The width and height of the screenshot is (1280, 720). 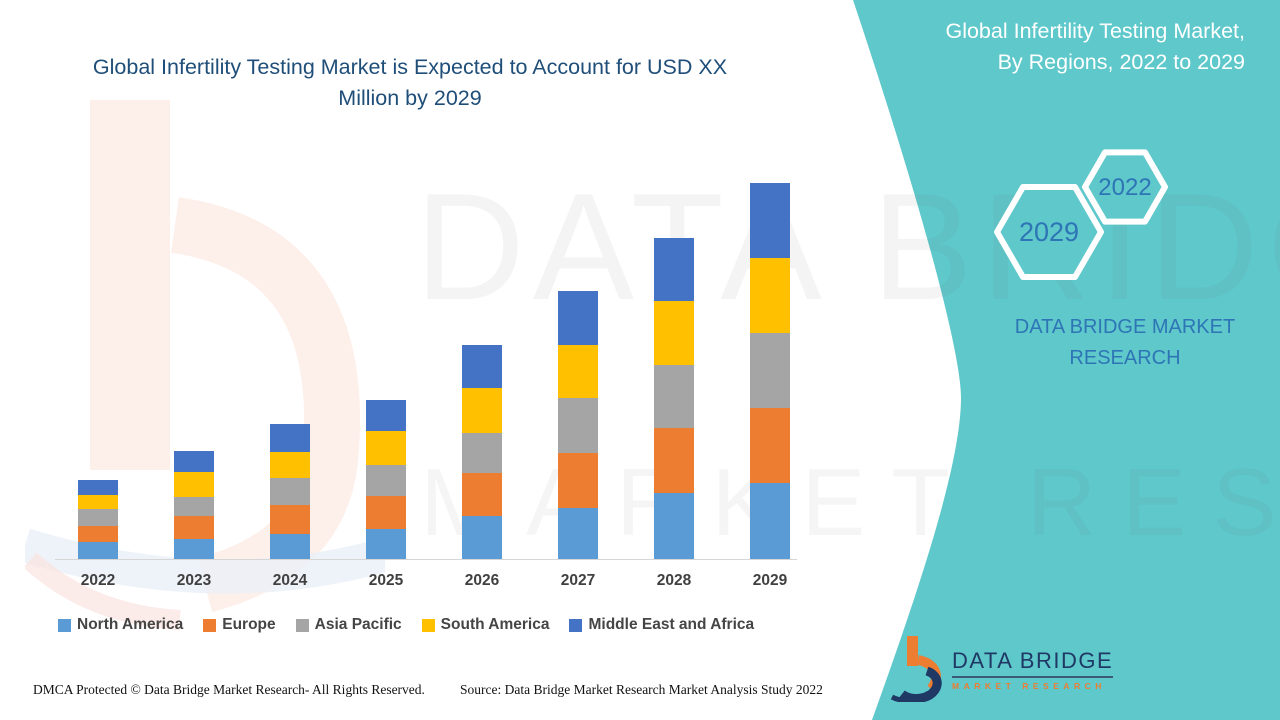 I want to click on legend-swatch-europe, so click(x=210, y=625).